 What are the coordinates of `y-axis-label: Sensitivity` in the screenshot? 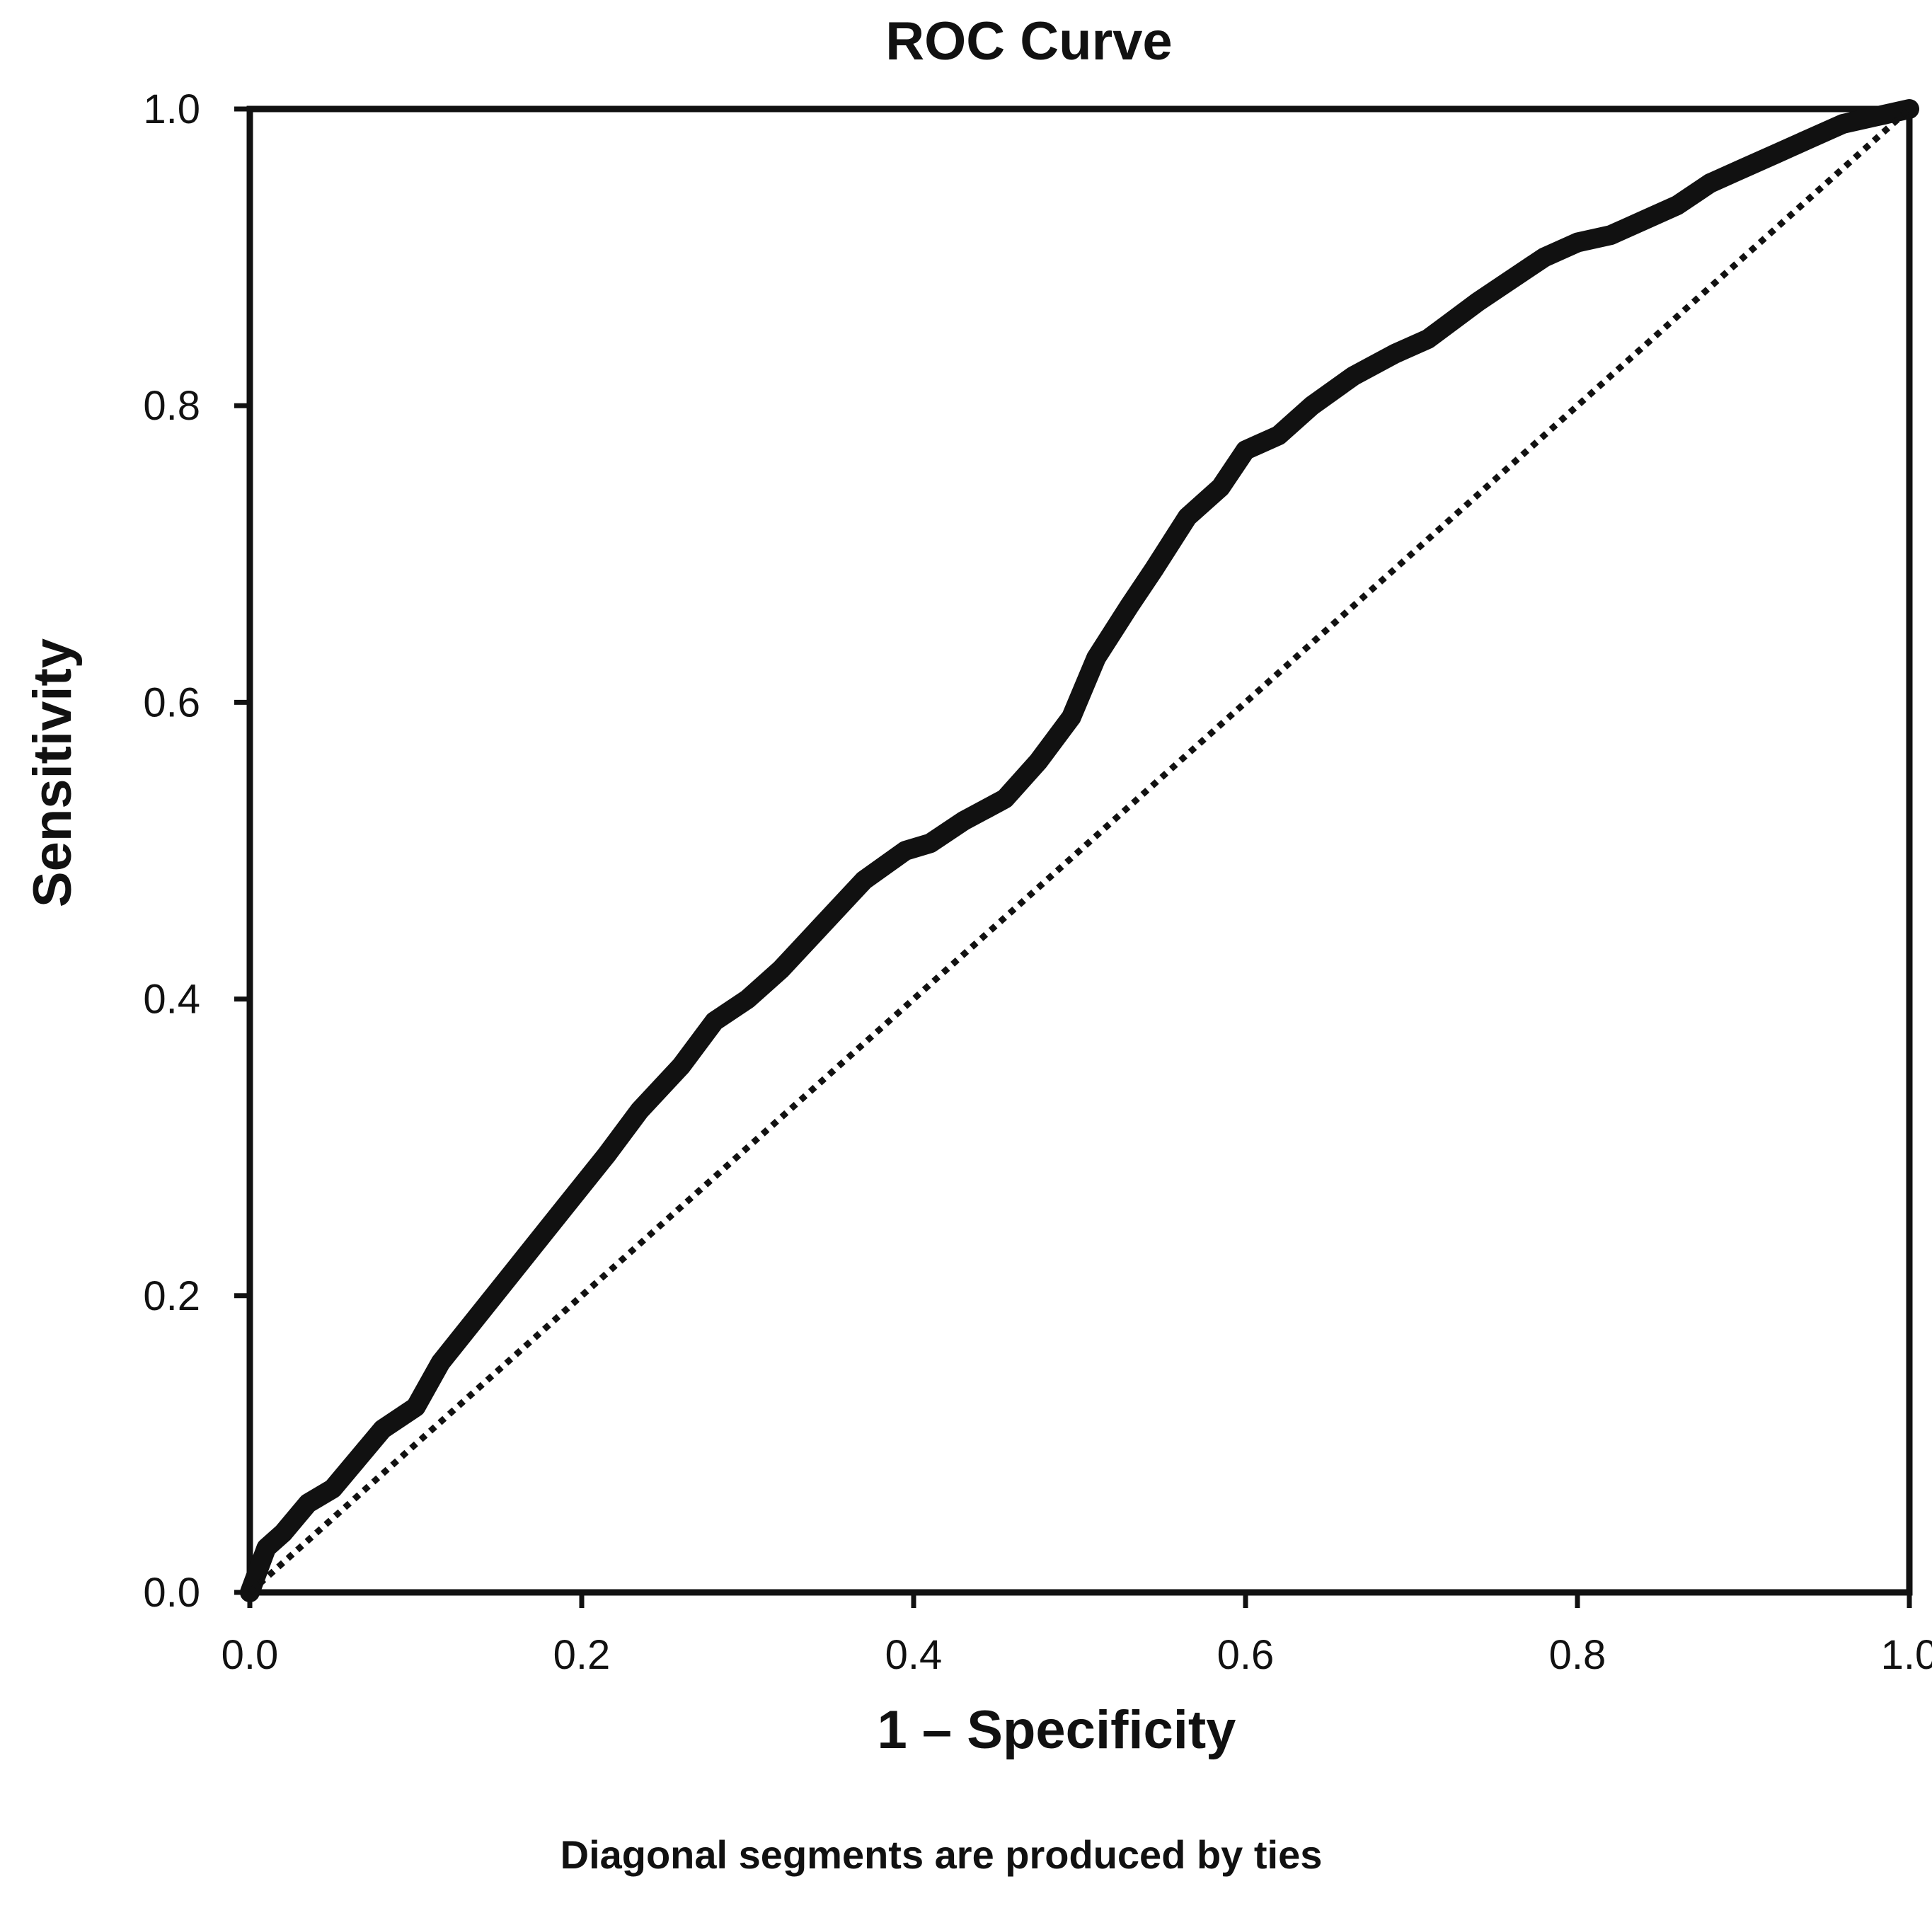 It's located at (53, 772).